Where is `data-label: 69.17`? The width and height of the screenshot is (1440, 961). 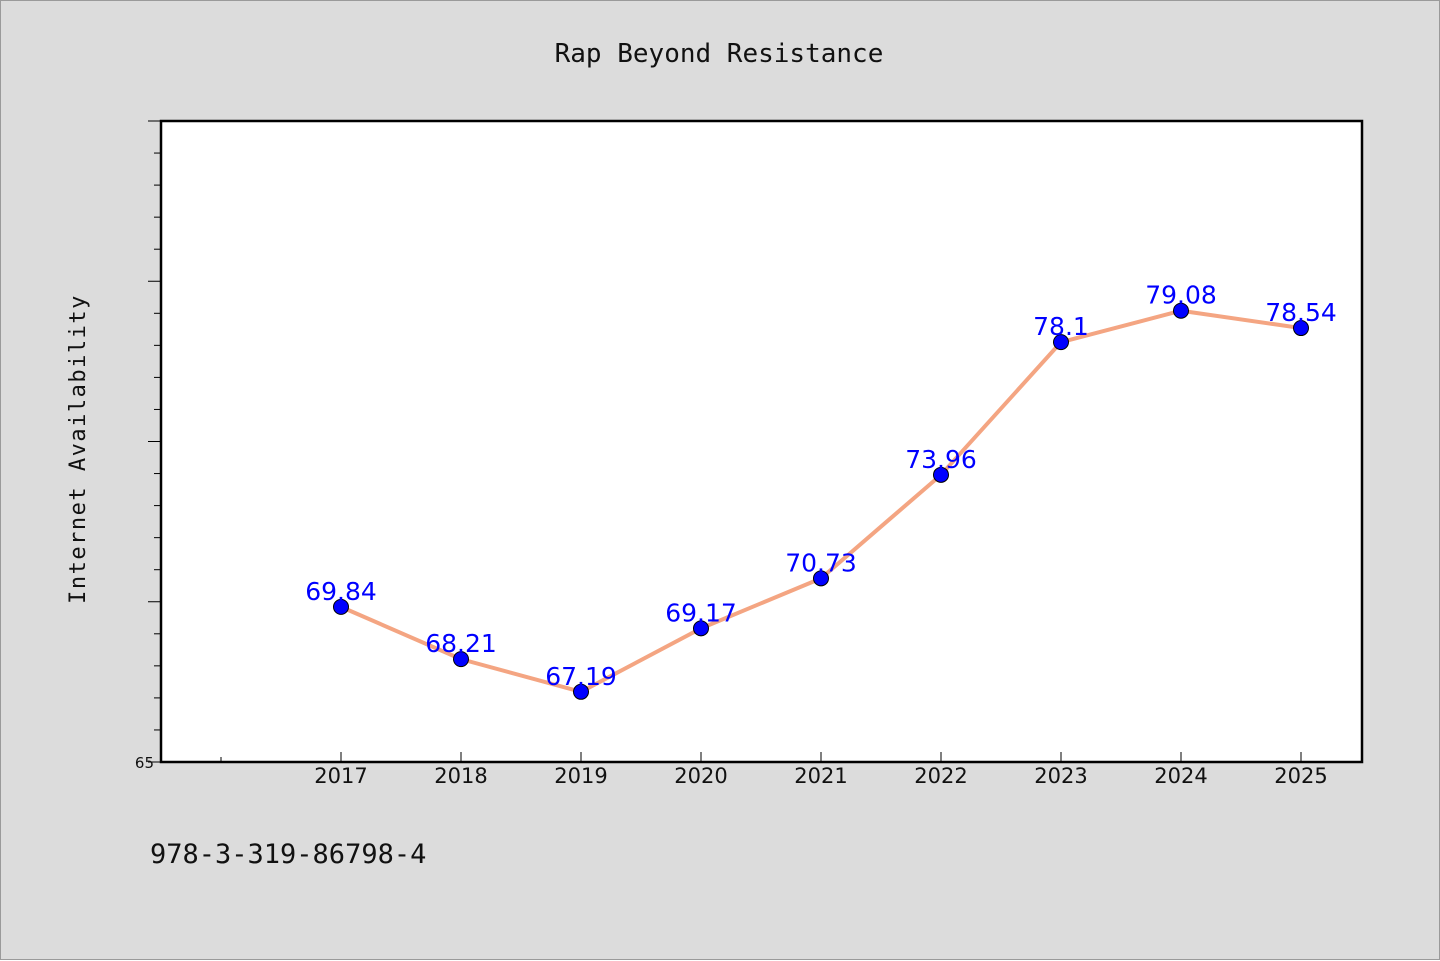 data-label: 69.17 is located at coordinates (701, 612).